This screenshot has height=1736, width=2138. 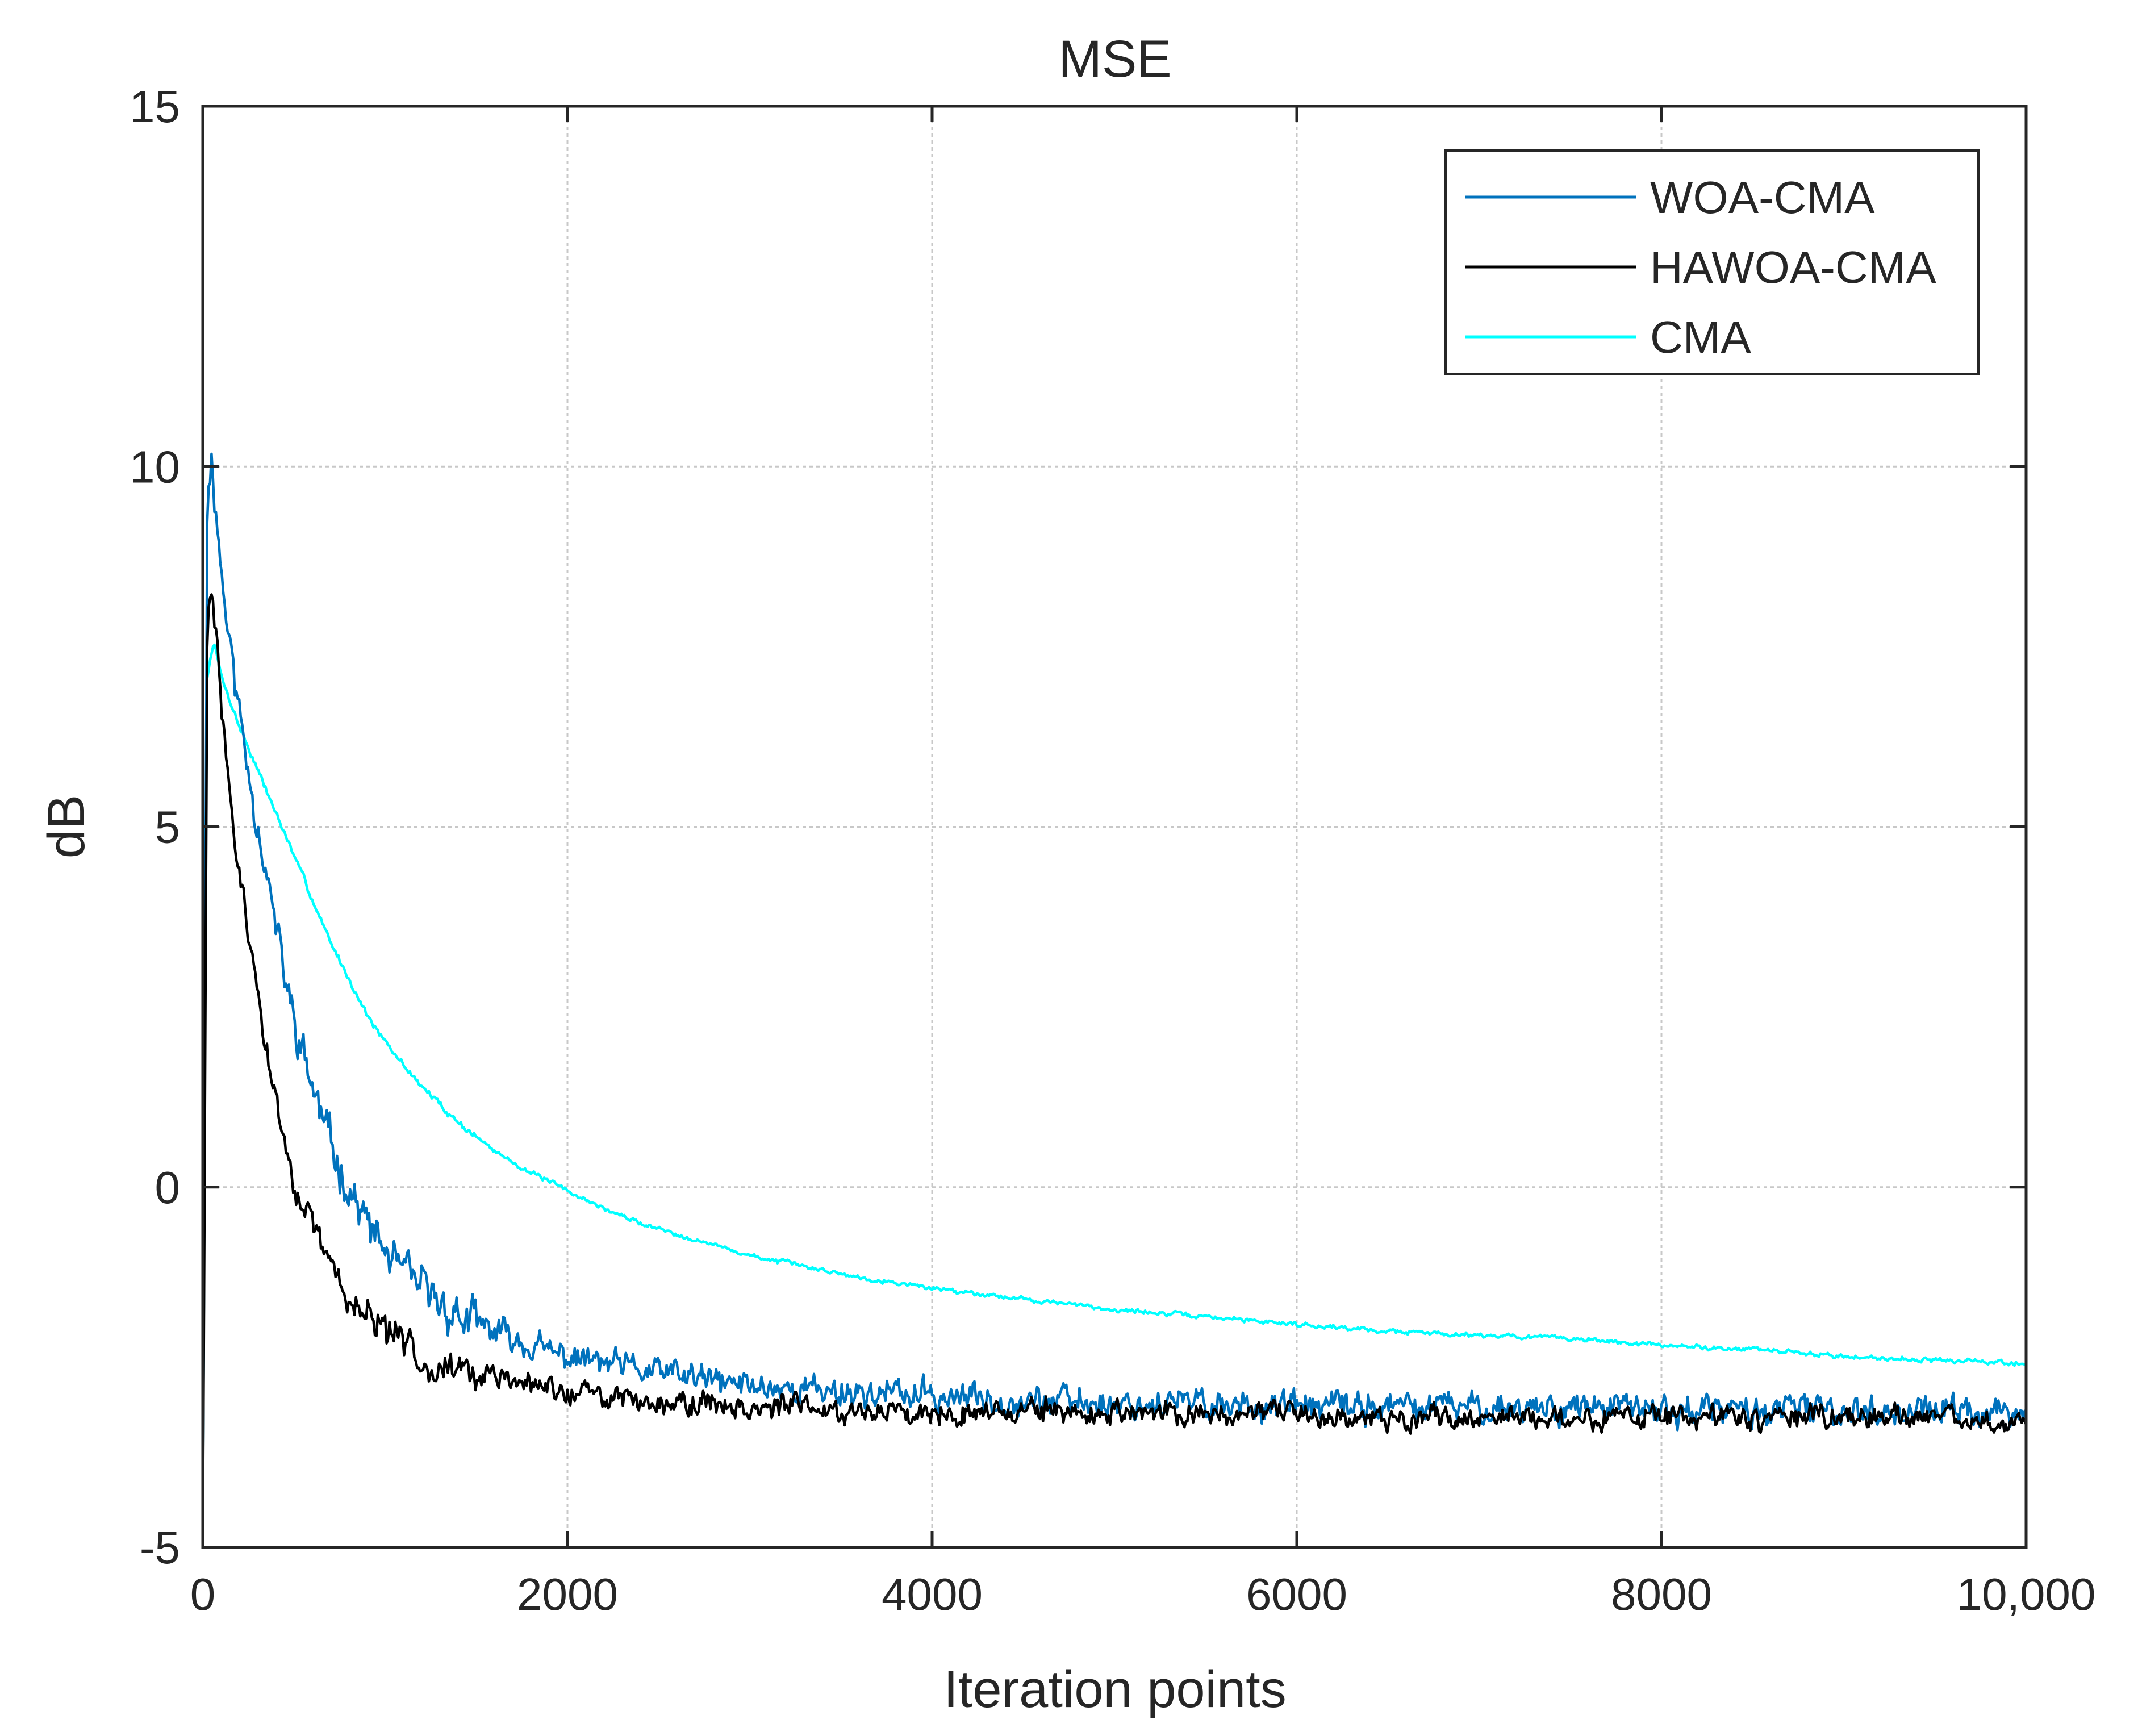 I want to click on x-tick-labels: 0 2000 4000 6000 8000 10,000, so click(x=1143, y=1594).